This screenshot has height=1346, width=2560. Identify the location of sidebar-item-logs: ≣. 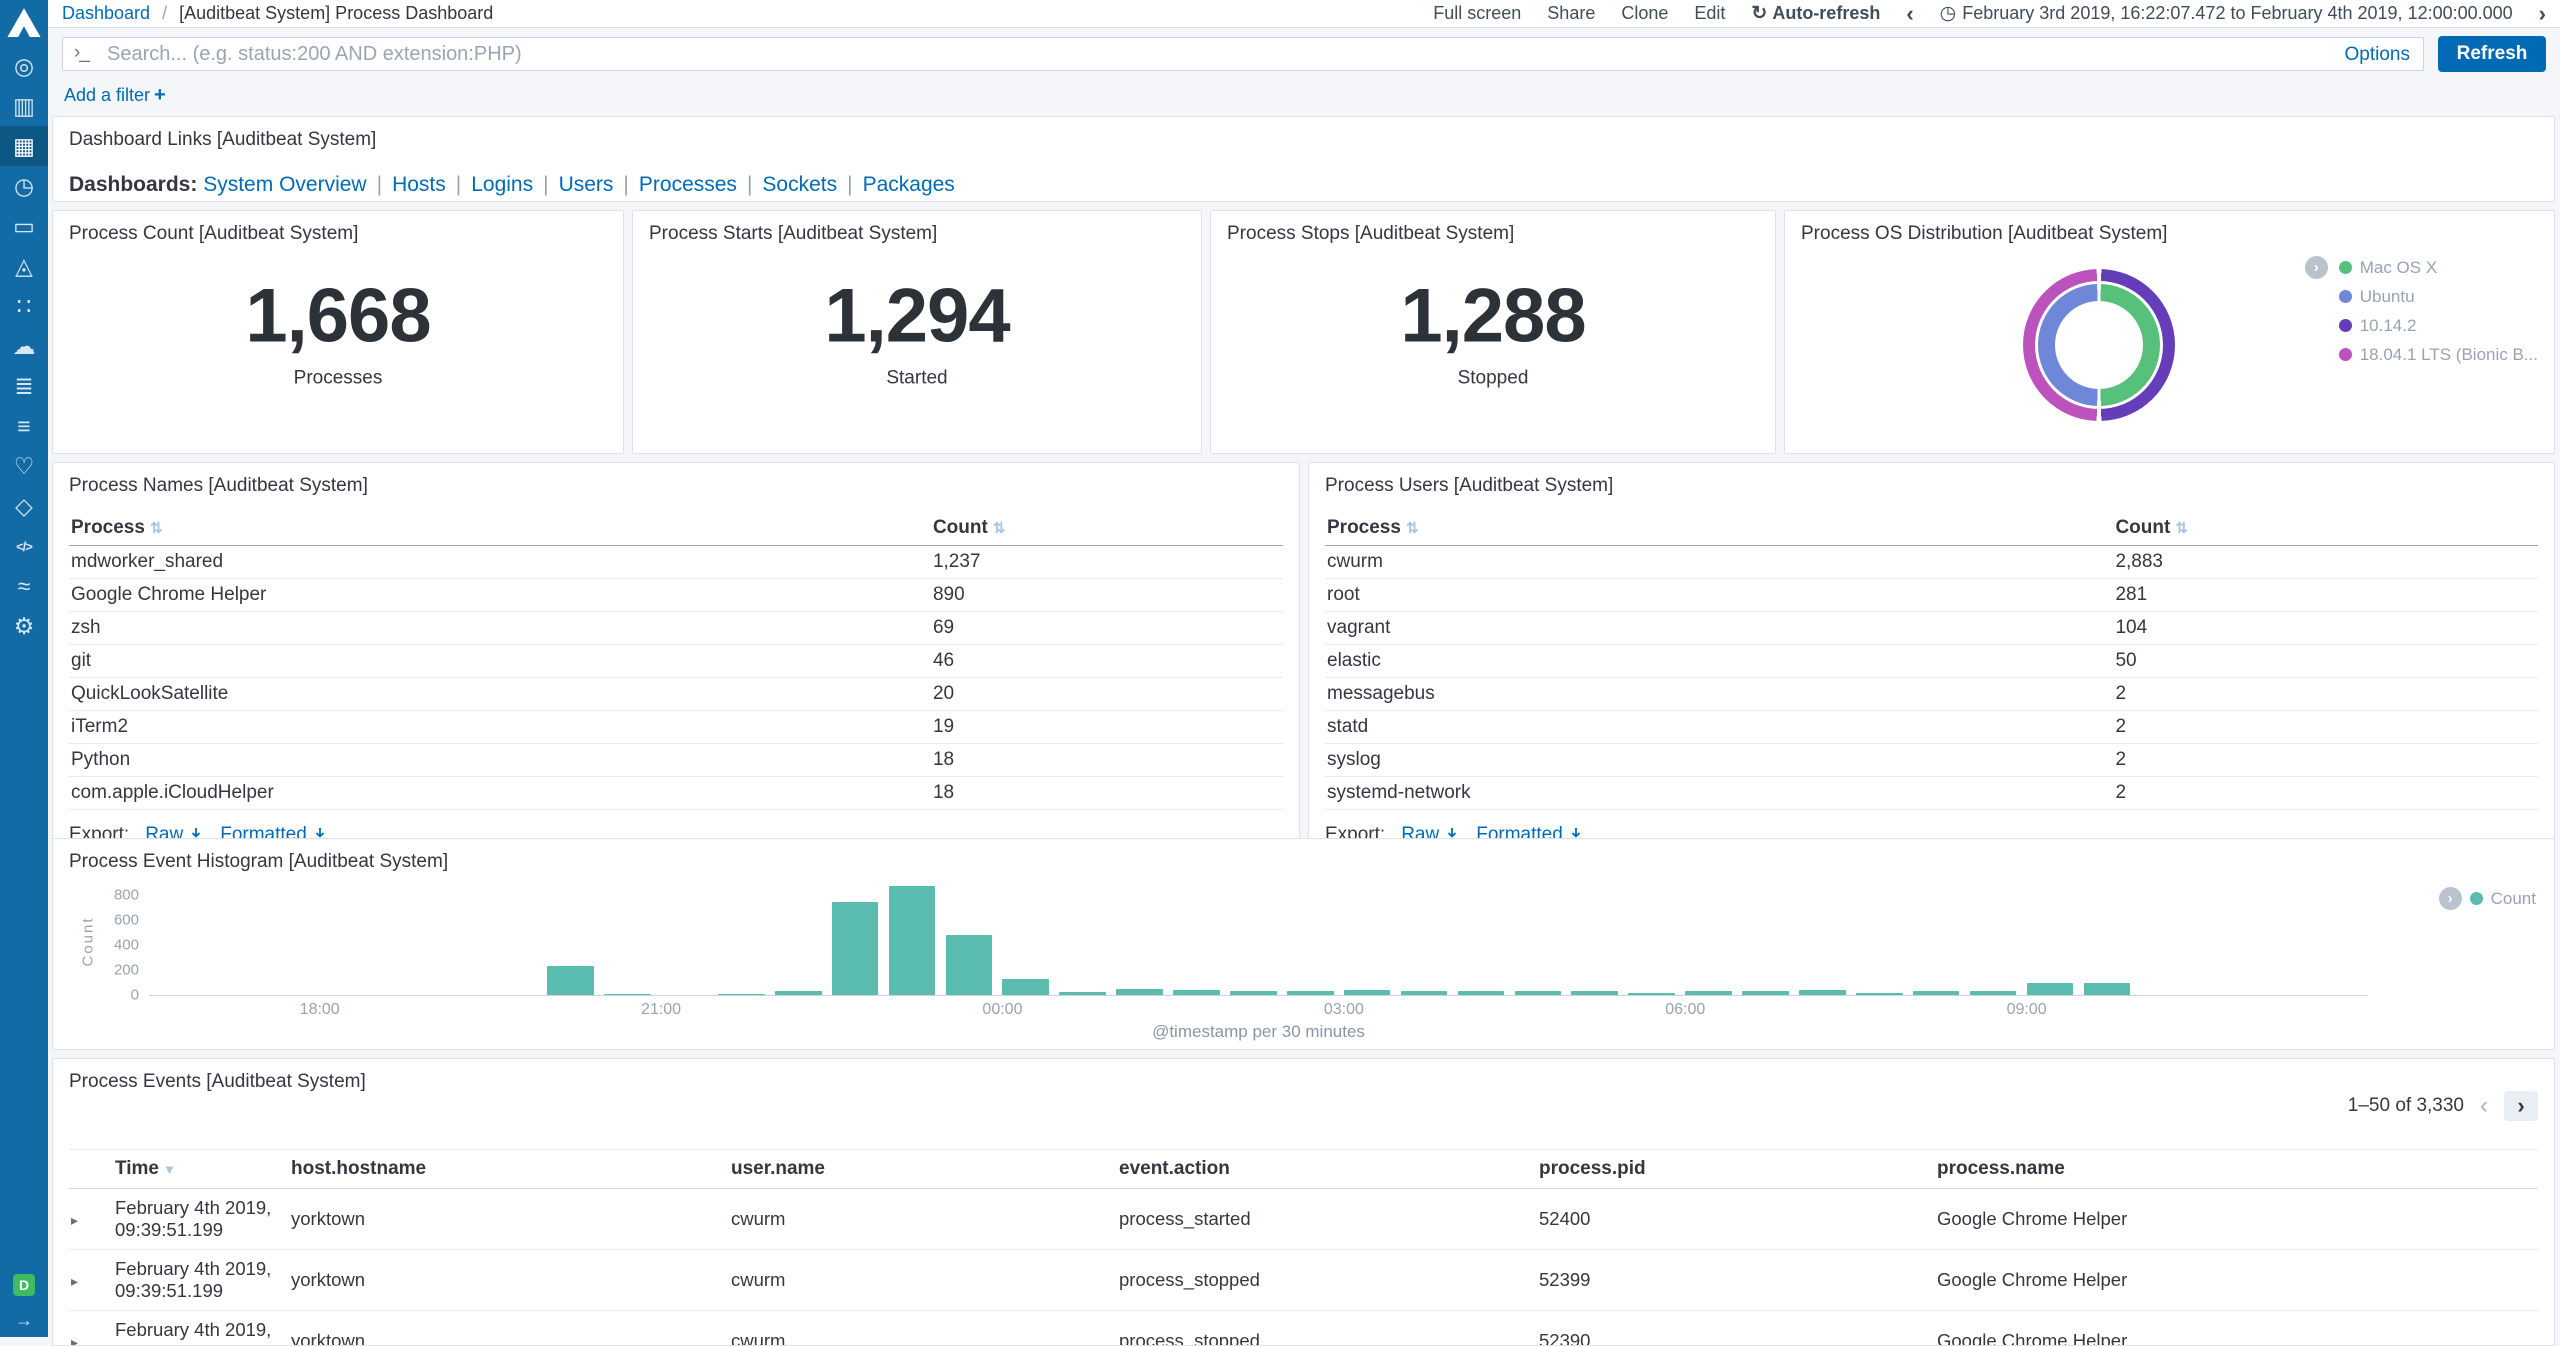
(24, 386).